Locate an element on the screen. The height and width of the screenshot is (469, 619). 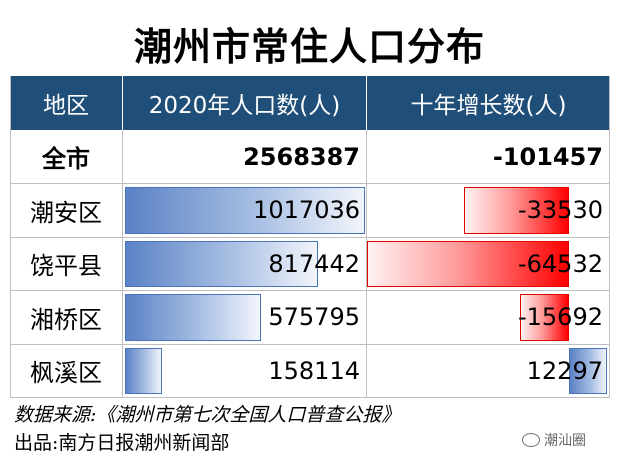
row-growth: 12297 is located at coordinates (488, 371).